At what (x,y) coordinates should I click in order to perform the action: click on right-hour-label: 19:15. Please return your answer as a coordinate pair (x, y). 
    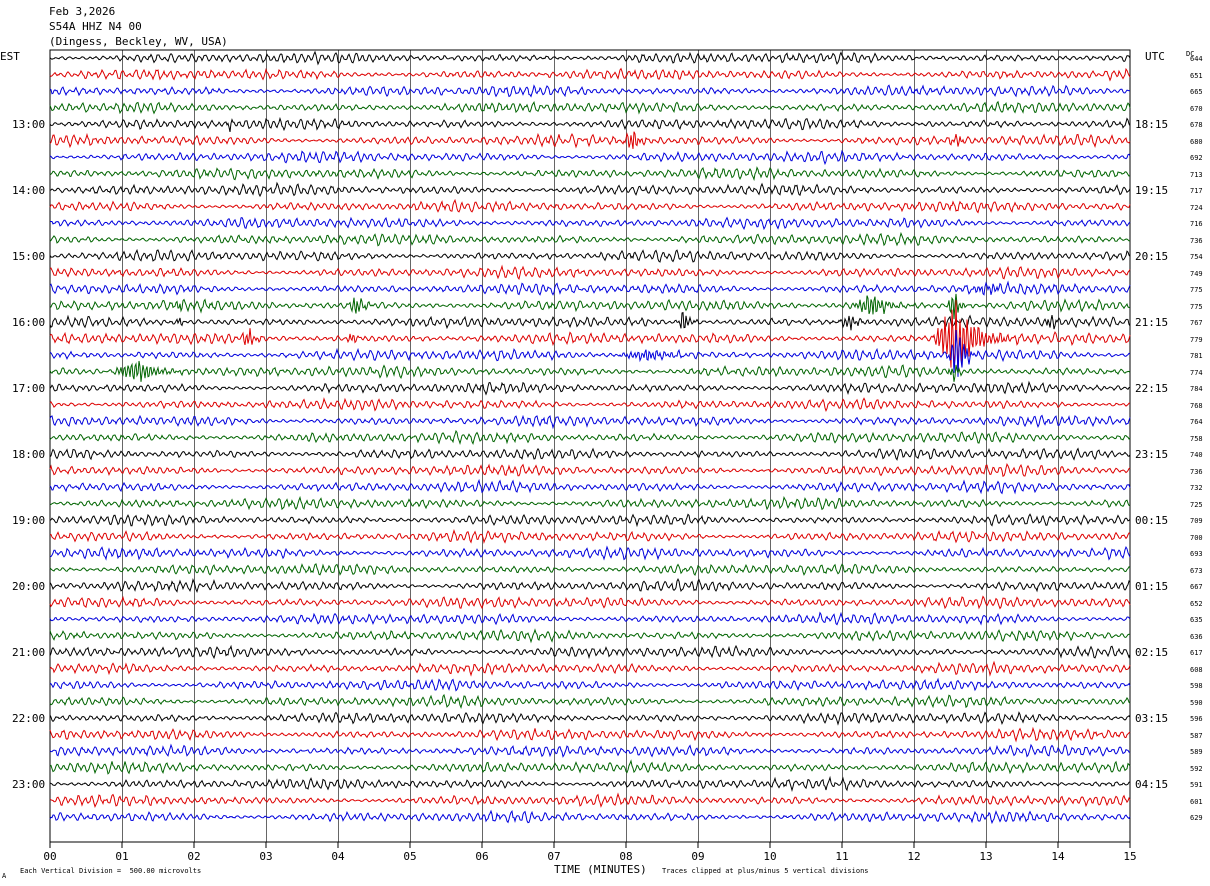
    Looking at the image, I should click on (1152, 190).